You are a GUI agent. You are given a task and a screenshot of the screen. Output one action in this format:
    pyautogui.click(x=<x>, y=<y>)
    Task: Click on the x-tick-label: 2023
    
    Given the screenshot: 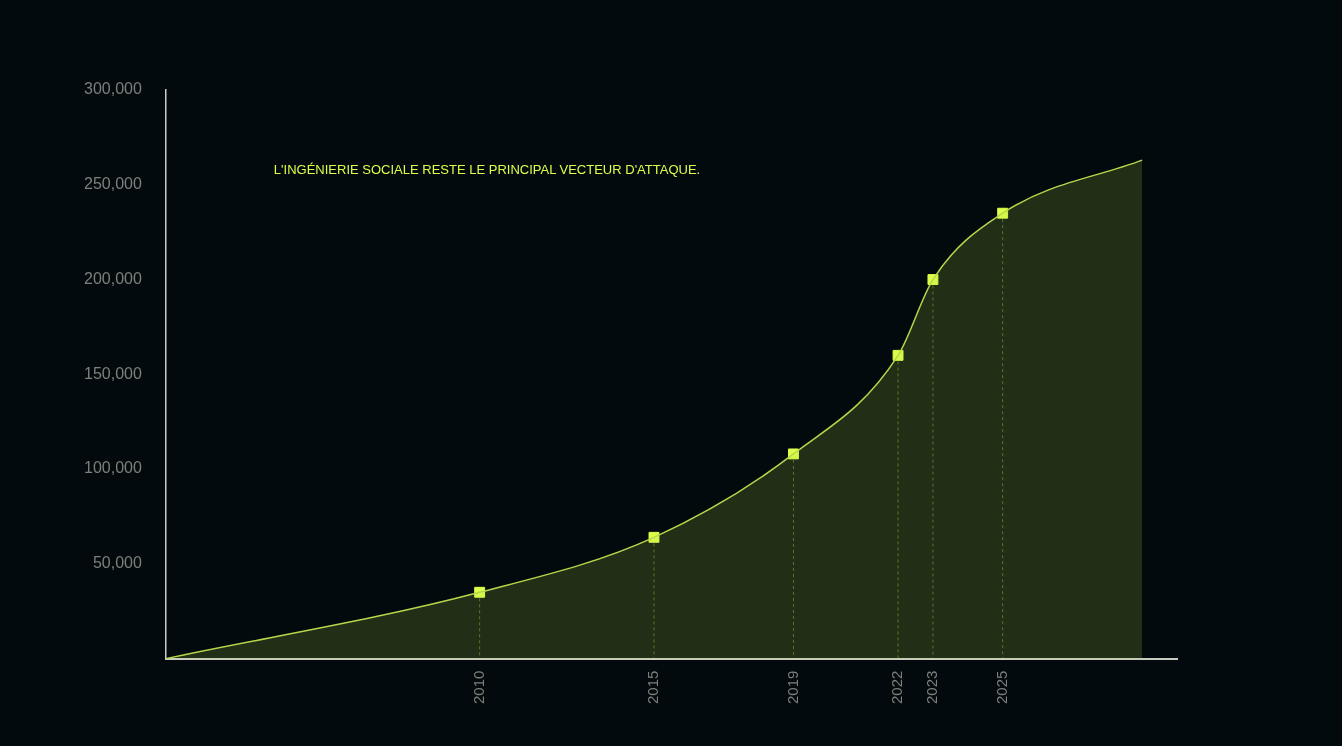 What is the action you would take?
    pyautogui.click(x=932, y=687)
    